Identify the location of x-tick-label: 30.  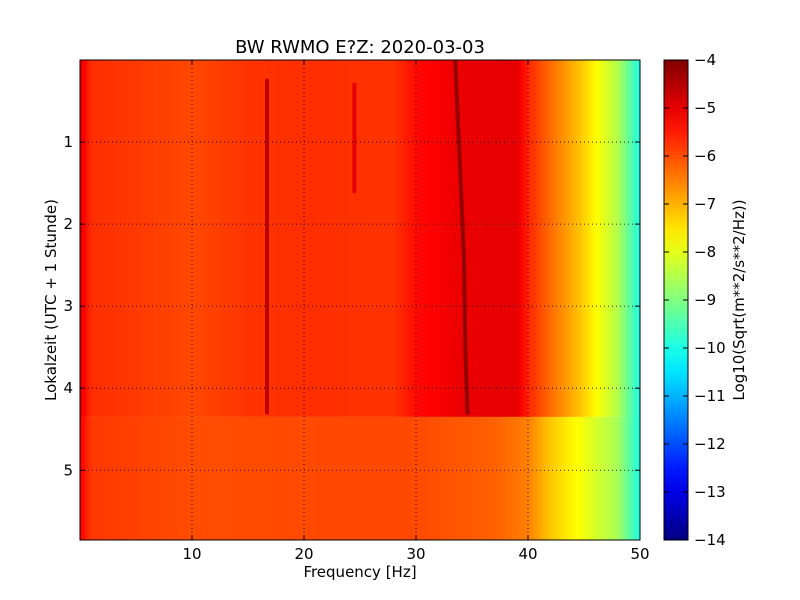
(415, 554).